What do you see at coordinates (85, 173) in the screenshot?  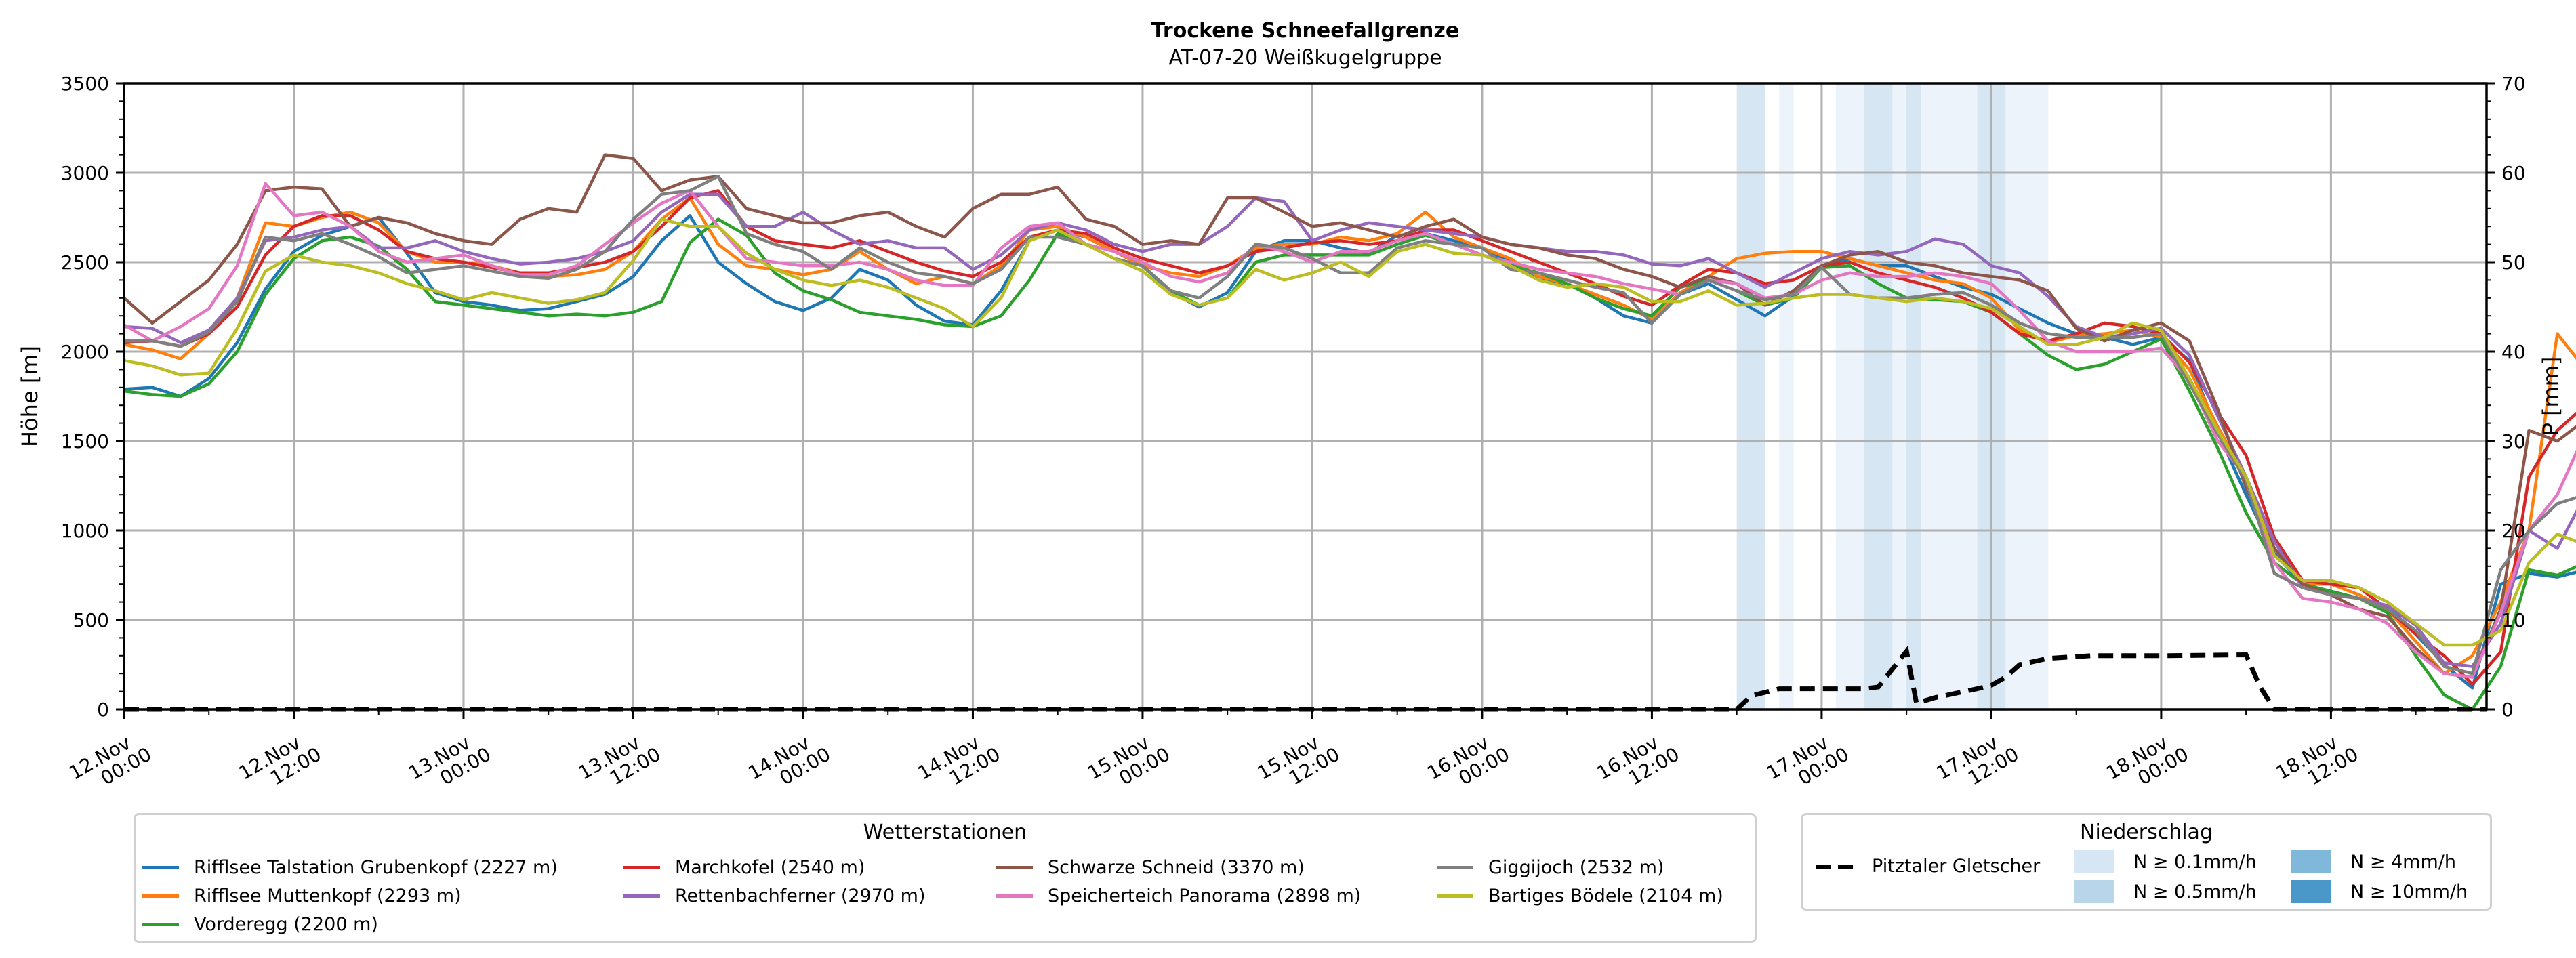 I see `y-tick-label: 3000` at bounding box center [85, 173].